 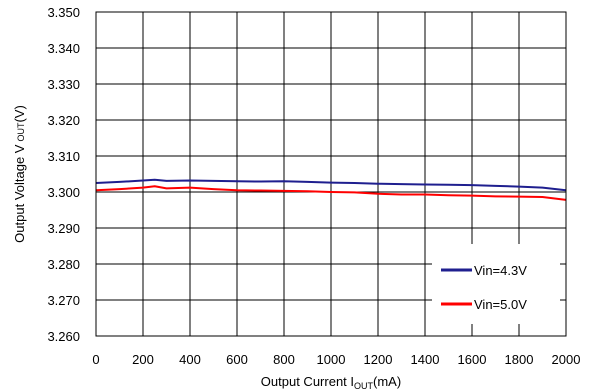 I want to click on series-group, so click(x=331, y=189).